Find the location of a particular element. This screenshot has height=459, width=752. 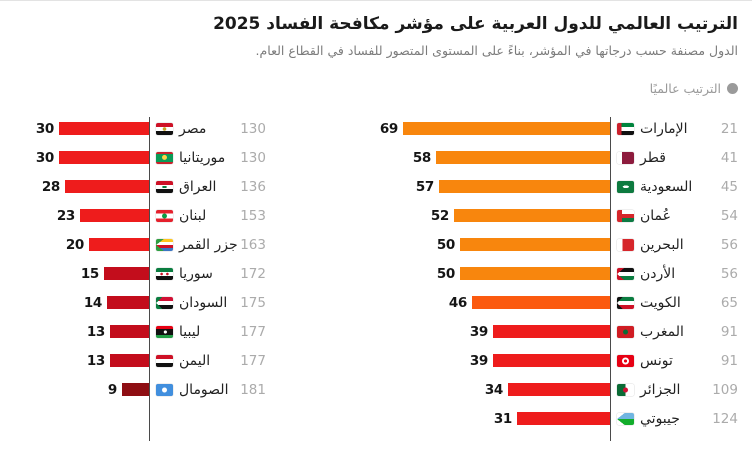

global-rank: 91 is located at coordinates (729, 331).